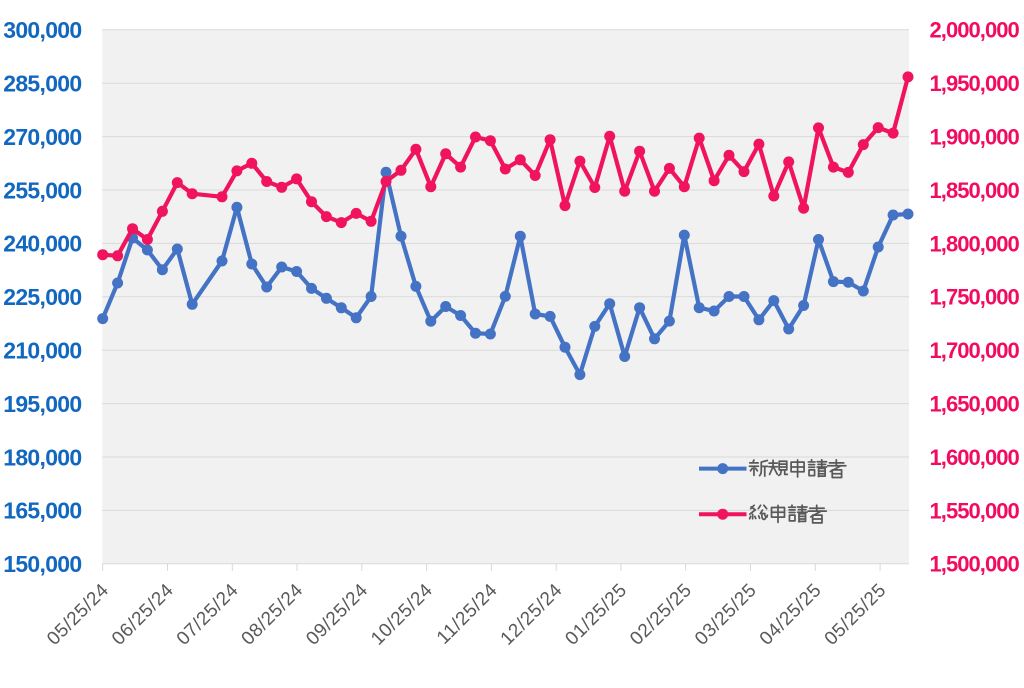 The image size is (1024, 688). Describe the element at coordinates (975, 137) in the screenshot. I see `svg-text: 1,900,000` at that location.